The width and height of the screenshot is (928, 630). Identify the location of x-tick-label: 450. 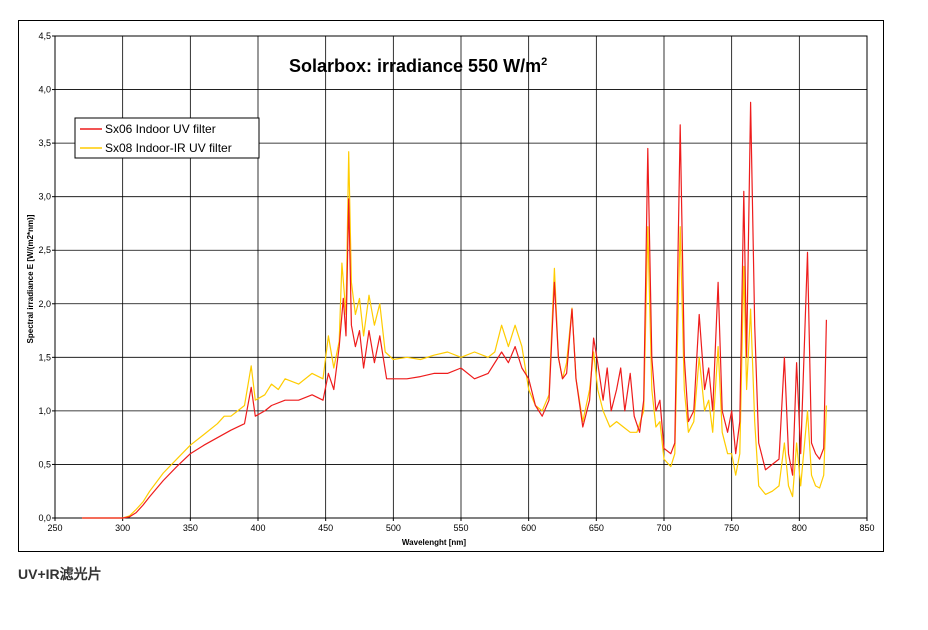
(325, 528).